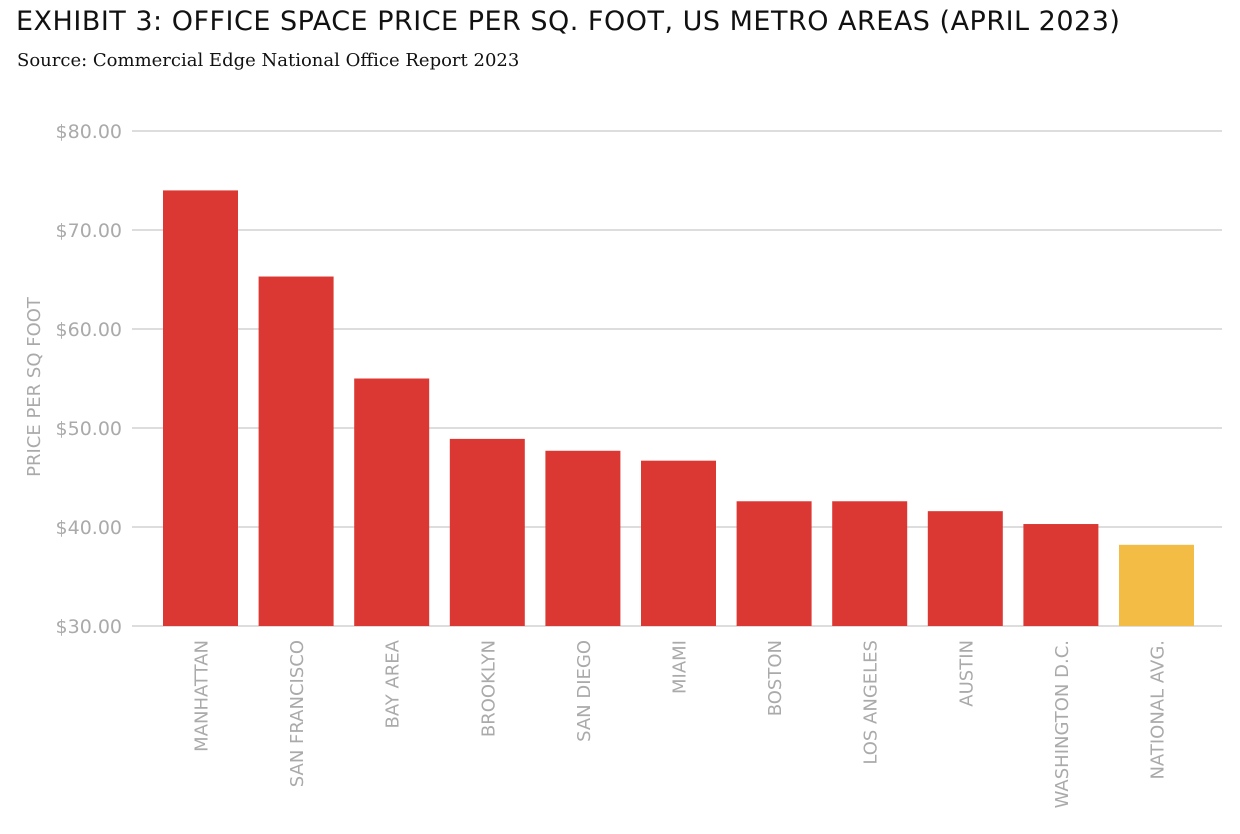  Describe the element at coordinates (871, 702) in the screenshot. I see `x-tick-label: LOS ANGELES` at that location.